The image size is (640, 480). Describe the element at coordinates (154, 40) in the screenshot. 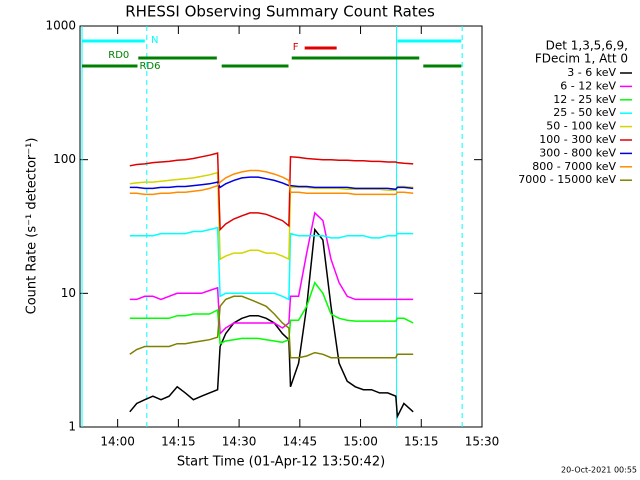

I see `flag-label: N` at that location.